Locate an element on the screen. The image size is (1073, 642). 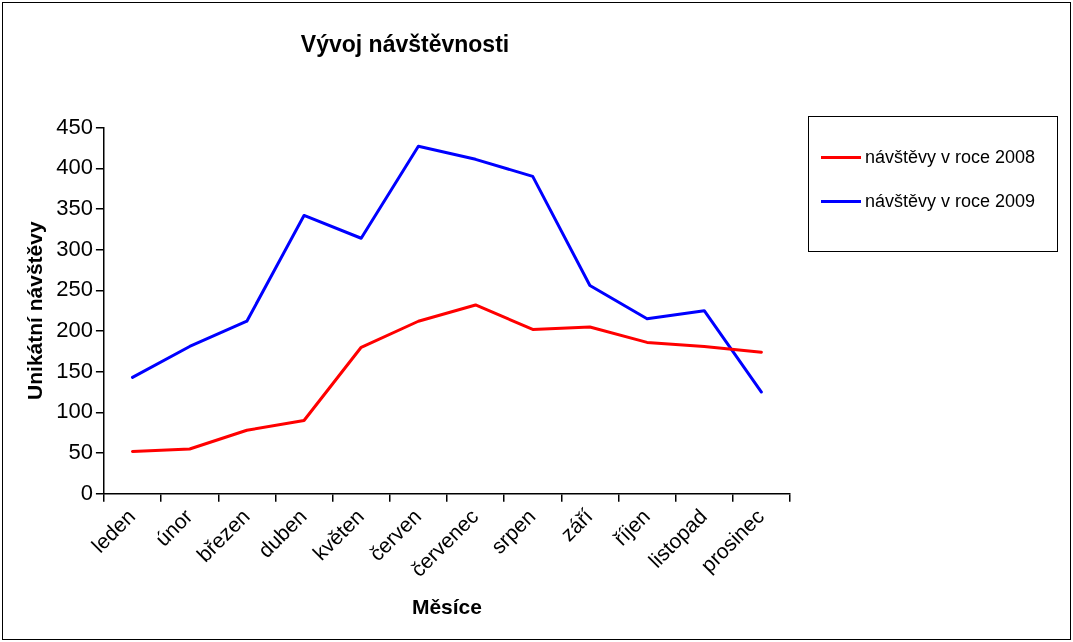
y-tick-label: 300 is located at coordinates (74, 248).